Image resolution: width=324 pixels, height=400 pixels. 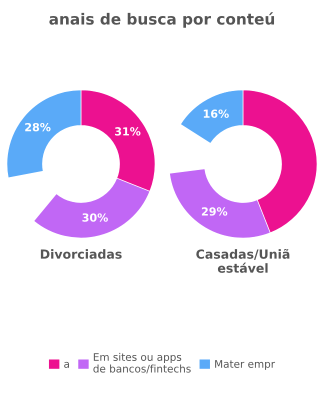 I want to click on text: Divorciadas, so click(x=81, y=254).